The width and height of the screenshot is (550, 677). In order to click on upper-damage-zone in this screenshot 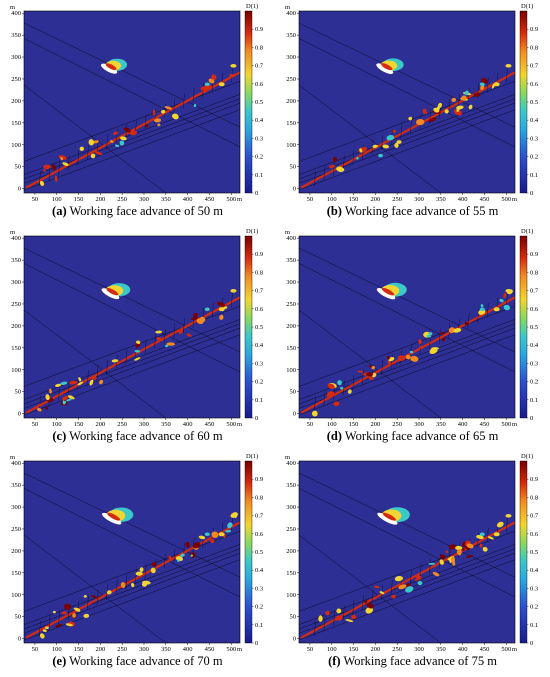, I will do `click(389, 516)`.